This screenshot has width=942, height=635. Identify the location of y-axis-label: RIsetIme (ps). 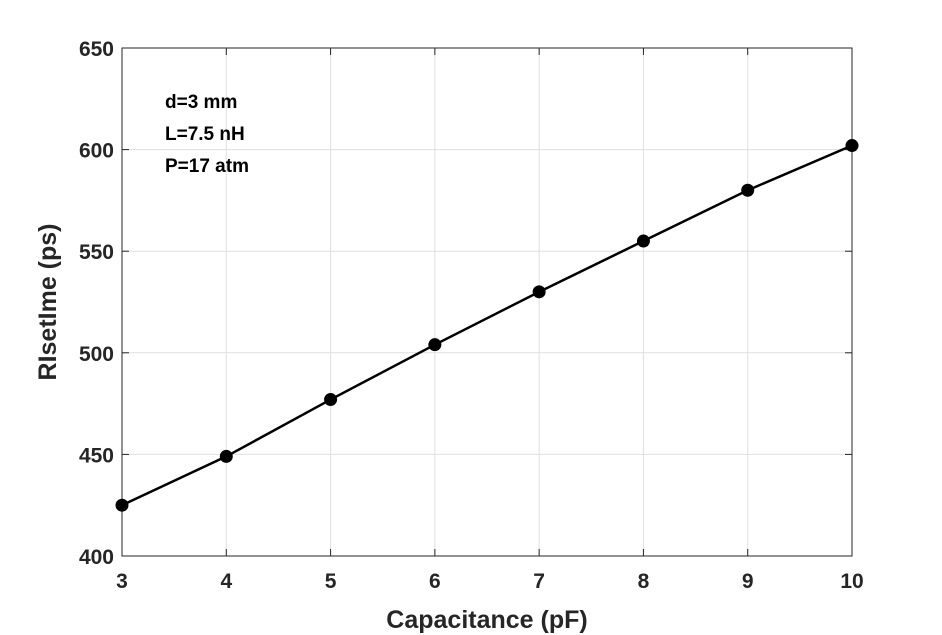
(48, 302).